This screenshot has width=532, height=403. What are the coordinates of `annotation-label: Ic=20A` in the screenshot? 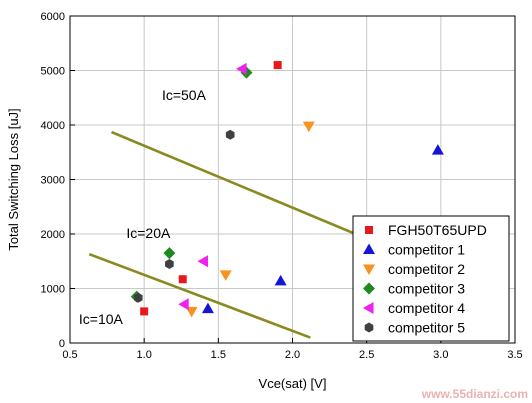 It's located at (148, 233).